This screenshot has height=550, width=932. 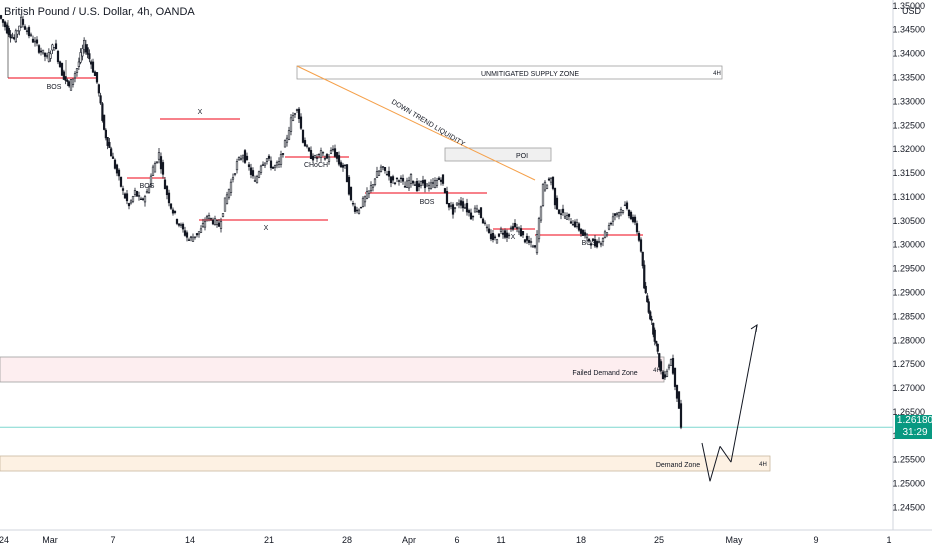 What do you see at coordinates (908, 412) in the screenshot?
I see `y-tick-label: 1.26500` at bounding box center [908, 412].